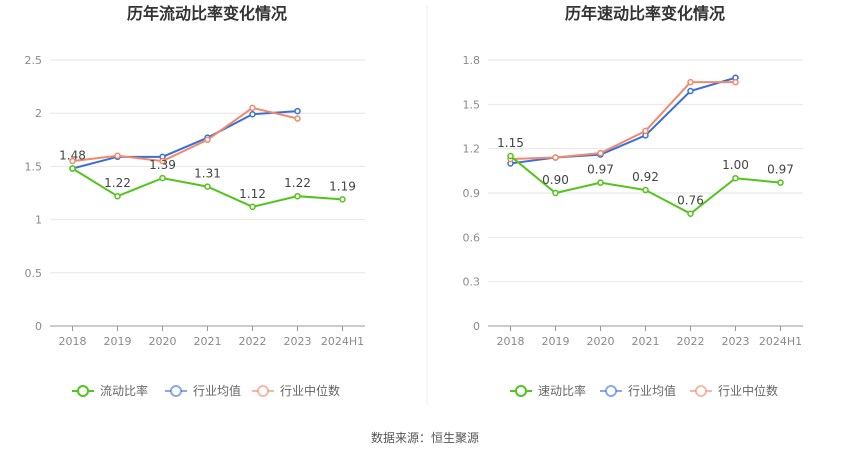 The width and height of the screenshot is (850, 459). Describe the element at coordinates (472, 237) in the screenshot. I see `y-tick-label: 0.6` at that location.